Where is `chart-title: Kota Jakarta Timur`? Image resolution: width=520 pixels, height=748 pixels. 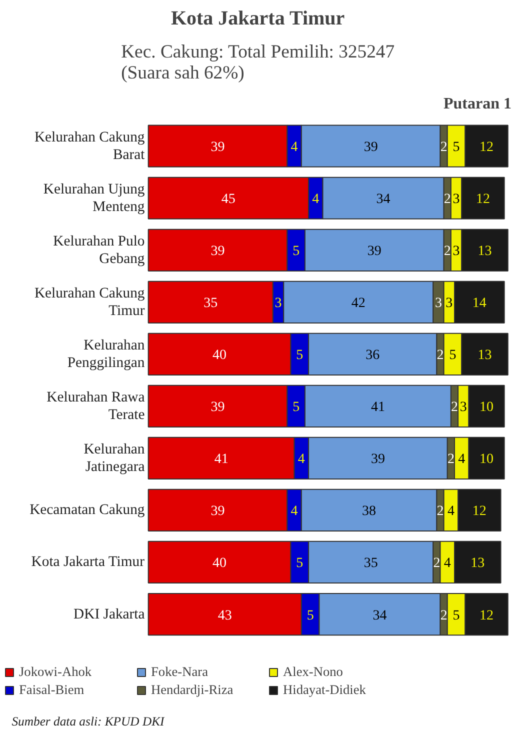
chart-title: Kota Jakarta Timur is located at coordinates (257, 19).